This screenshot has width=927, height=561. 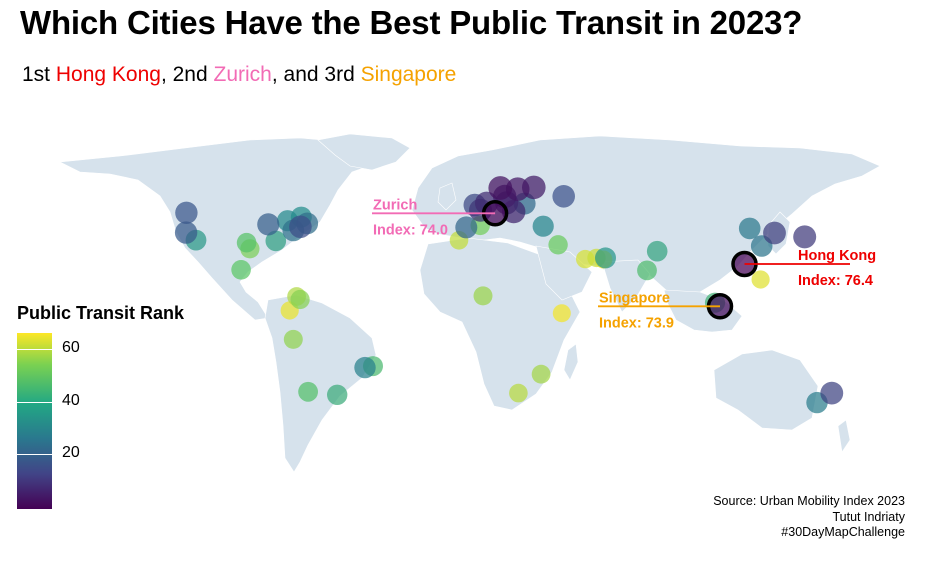 What do you see at coordinates (34, 421) in the screenshot?
I see `legend-colorbar` at bounding box center [34, 421].